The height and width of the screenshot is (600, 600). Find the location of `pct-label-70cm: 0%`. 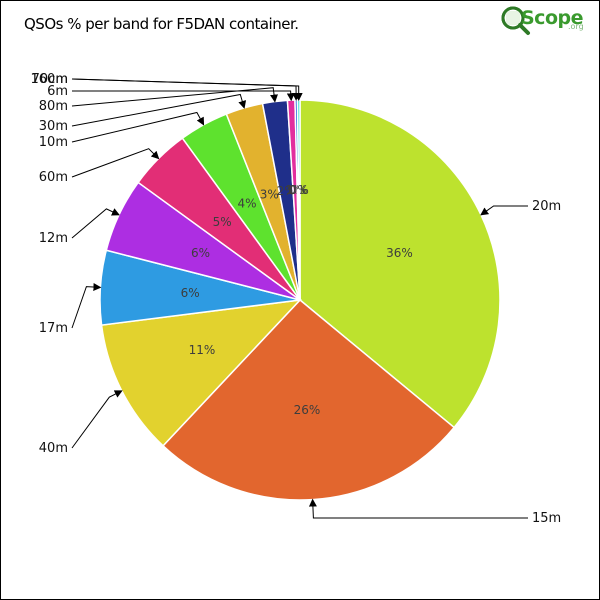

pct-label-70cm: 0% is located at coordinates (299, 190).